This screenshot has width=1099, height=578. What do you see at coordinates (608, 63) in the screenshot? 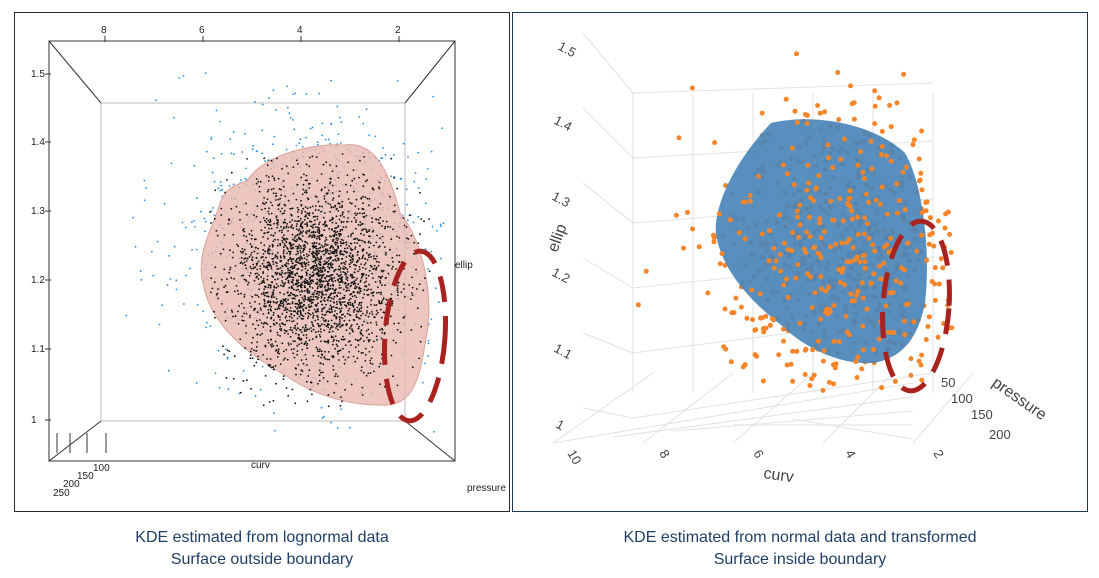
I see `right-grid-line` at bounding box center [608, 63].